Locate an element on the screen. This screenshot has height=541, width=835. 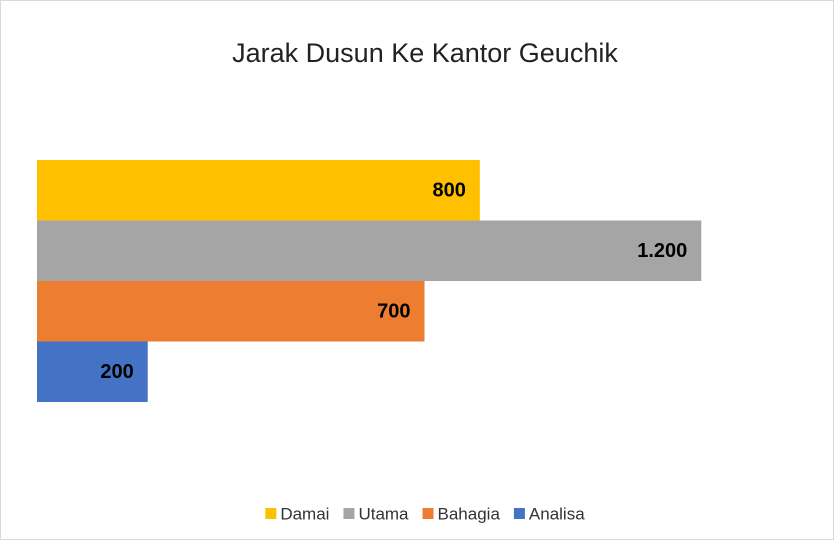
legend-label: Bahagia is located at coordinates (469, 513).